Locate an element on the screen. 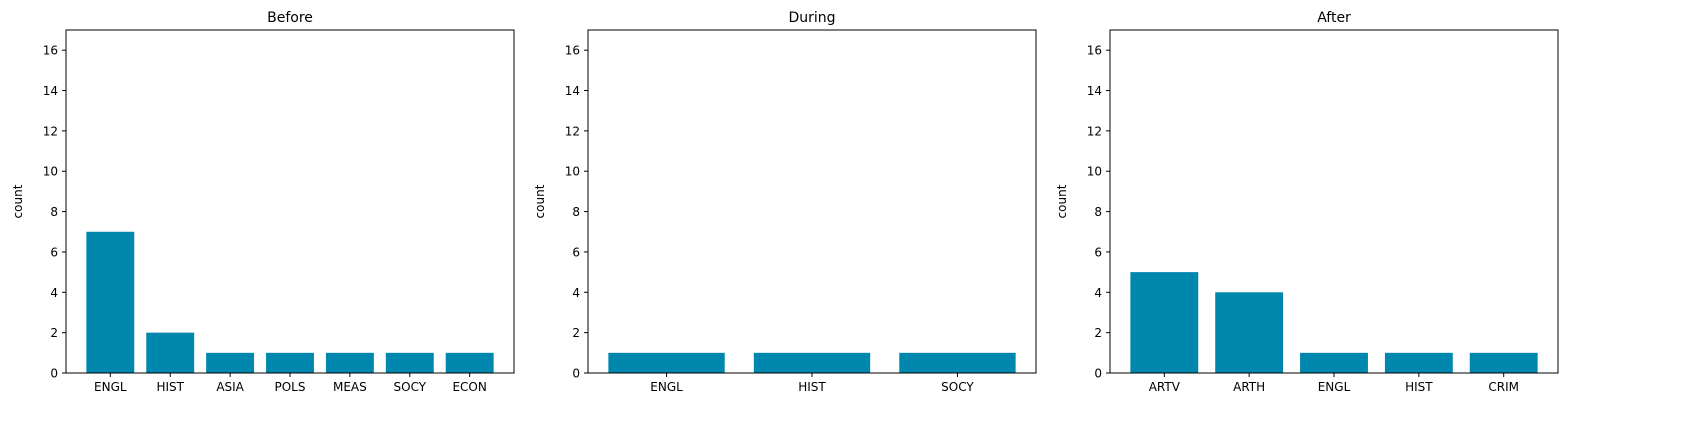  chart-title: During is located at coordinates (811, 18).